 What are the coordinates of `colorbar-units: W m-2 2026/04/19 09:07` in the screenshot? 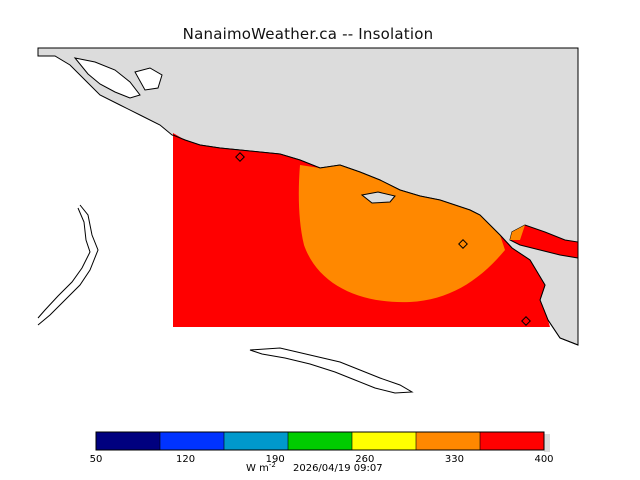 It's located at (314, 467).